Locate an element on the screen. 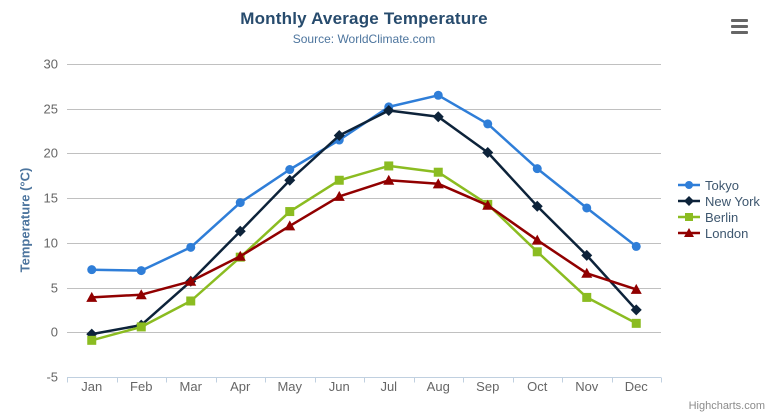 This screenshot has width=769, height=416. x-axis-tick-label: Feb is located at coordinates (141, 386).